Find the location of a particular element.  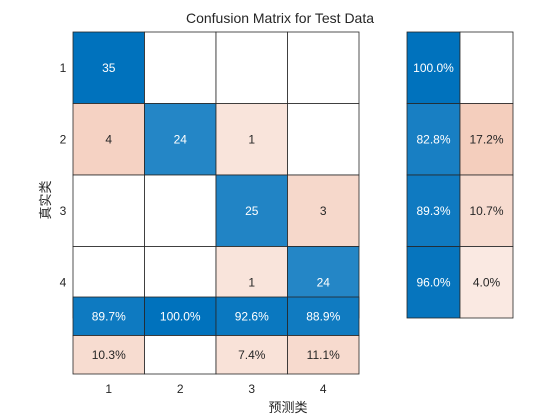

row-summary-incorrect-value: 17.2% is located at coordinates (486, 139).